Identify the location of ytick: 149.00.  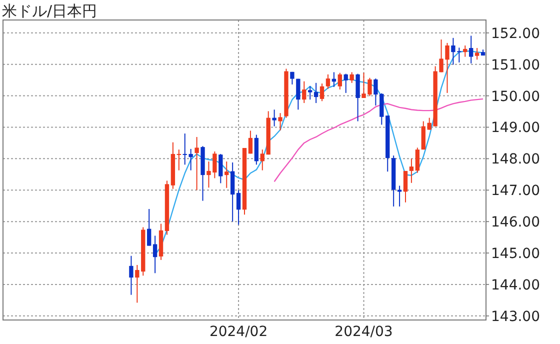
(515, 128).